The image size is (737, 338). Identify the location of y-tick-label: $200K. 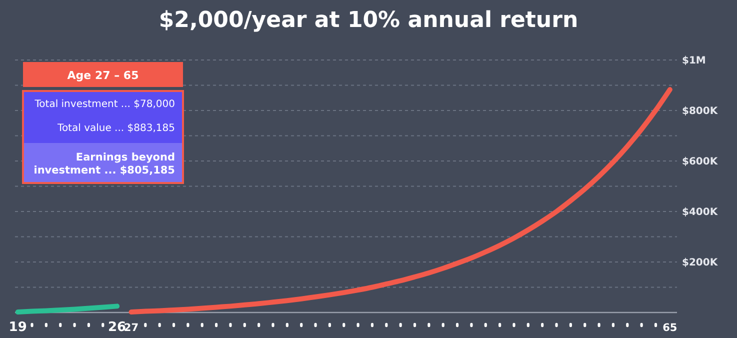
(700, 263).